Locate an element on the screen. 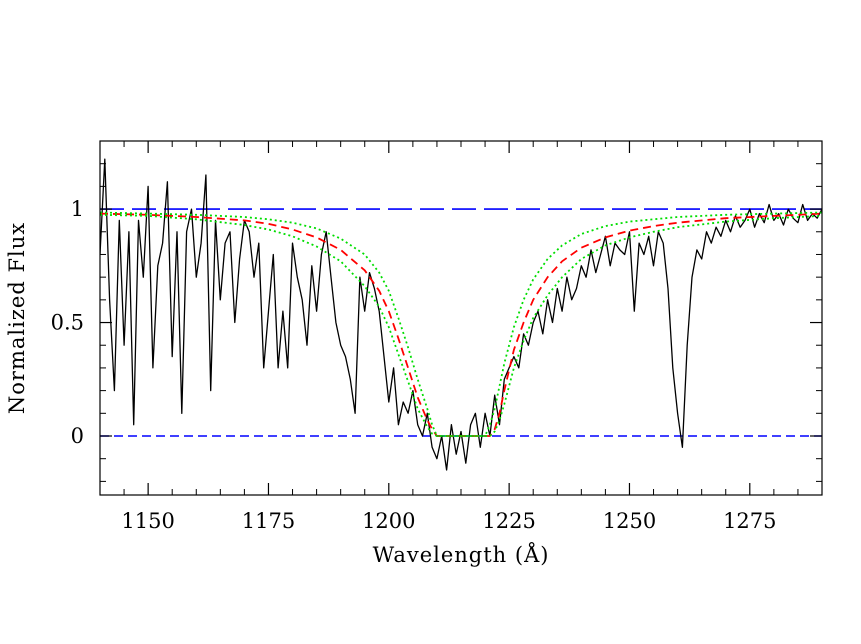 This screenshot has width=861, height=644. x-tick-label-3: 1225 is located at coordinates (508, 521).